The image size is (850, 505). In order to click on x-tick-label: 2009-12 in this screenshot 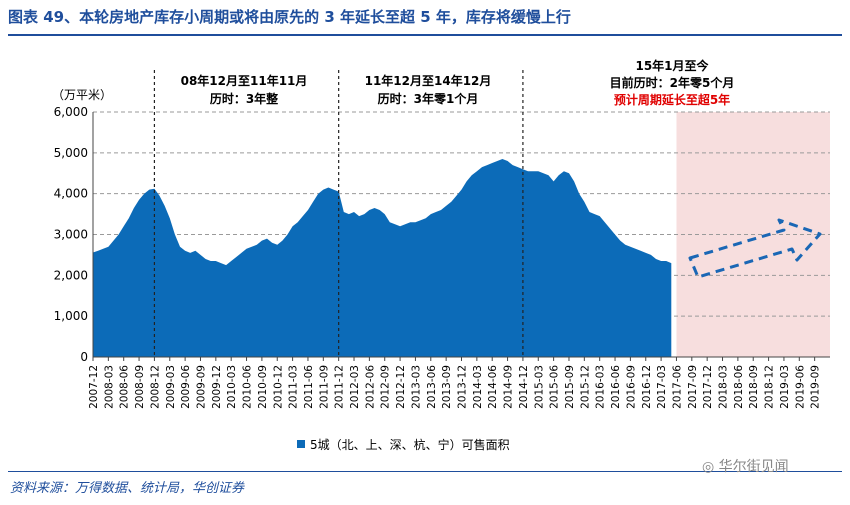, I will do `click(217, 387)`.